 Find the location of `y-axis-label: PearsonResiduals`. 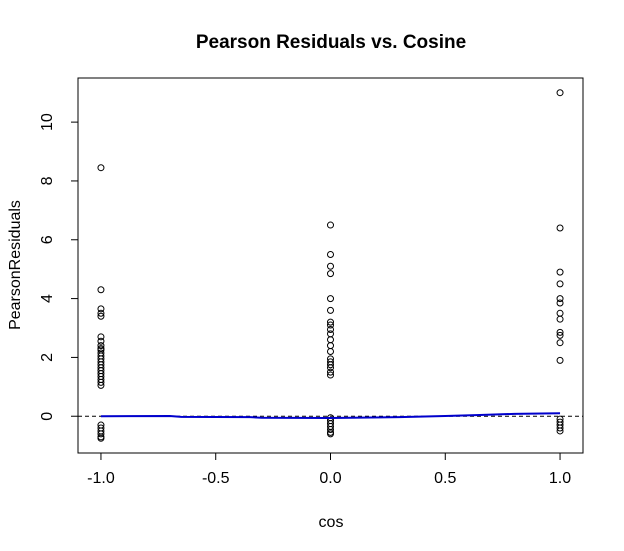

y-axis-label: PearsonResiduals is located at coordinates (15, 265).